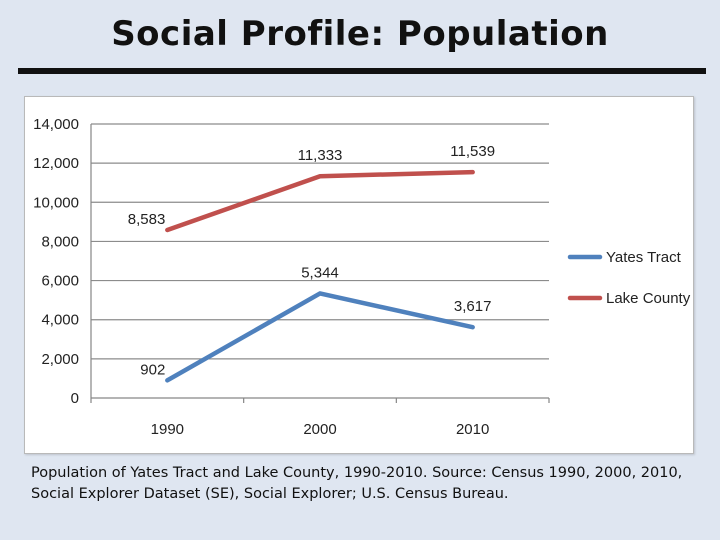 The height and width of the screenshot is (540, 720). What do you see at coordinates (56, 202) in the screenshot?
I see `y-tick-label: 10,000` at bounding box center [56, 202].